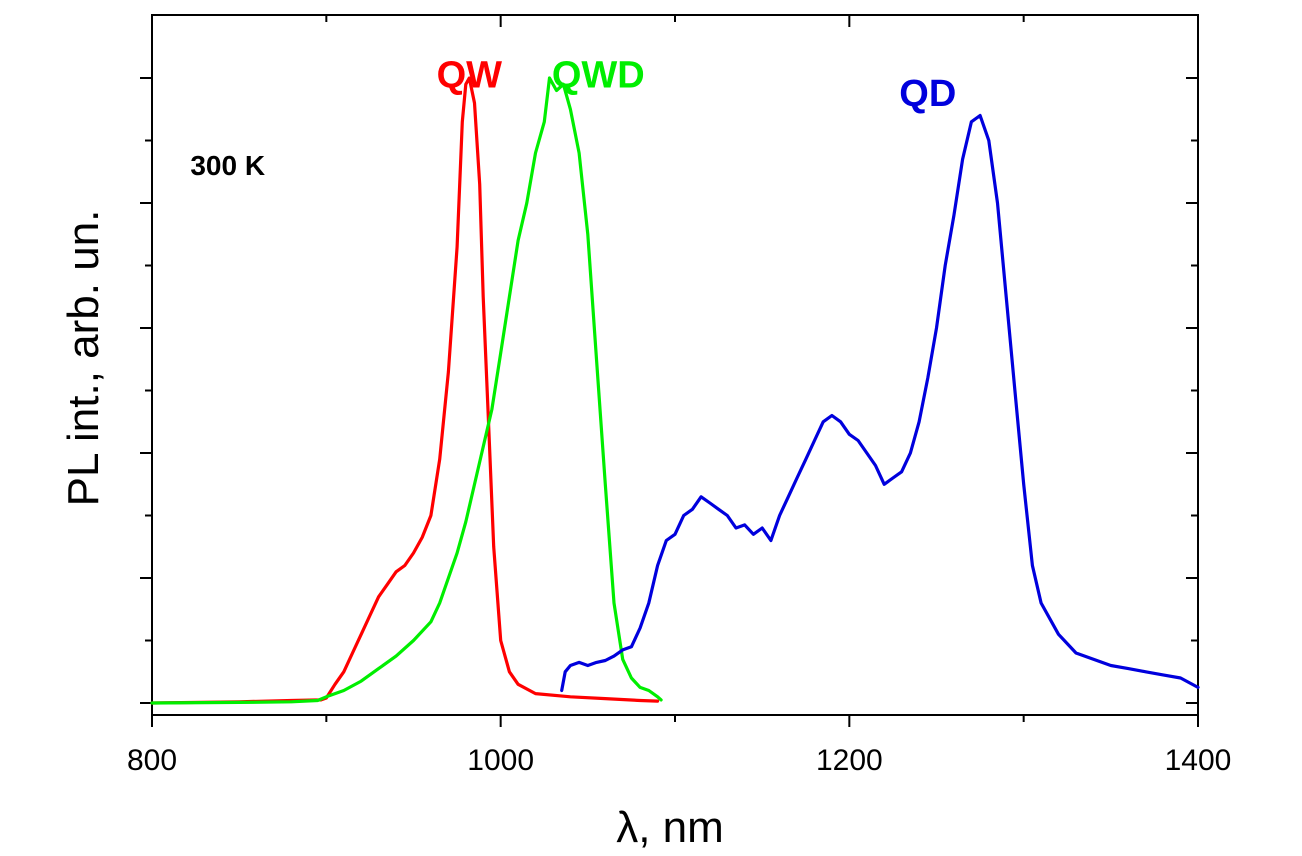 Image resolution: width=1302 pixels, height=856 pixels. What do you see at coordinates (500, 760) in the screenshot?
I see `x-tick-label: 1000` at bounding box center [500, 760].